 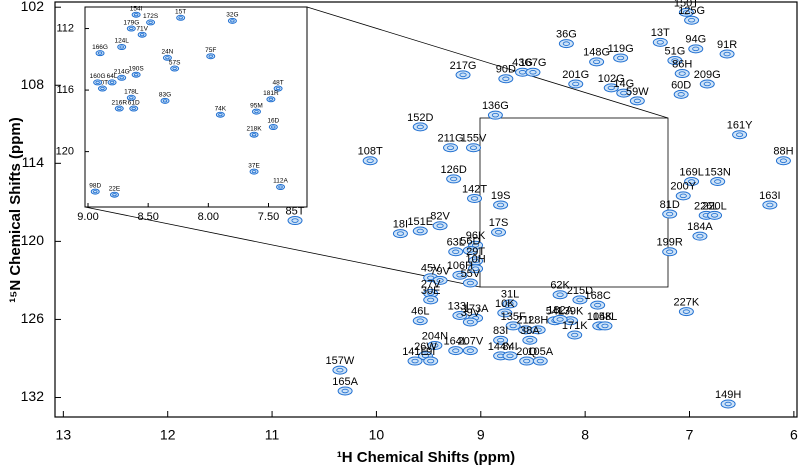 What do you see at coordinates (268, 217) in the screenshot?
I see `x-tick-label: 7.50` at bounding box center [268, 217].